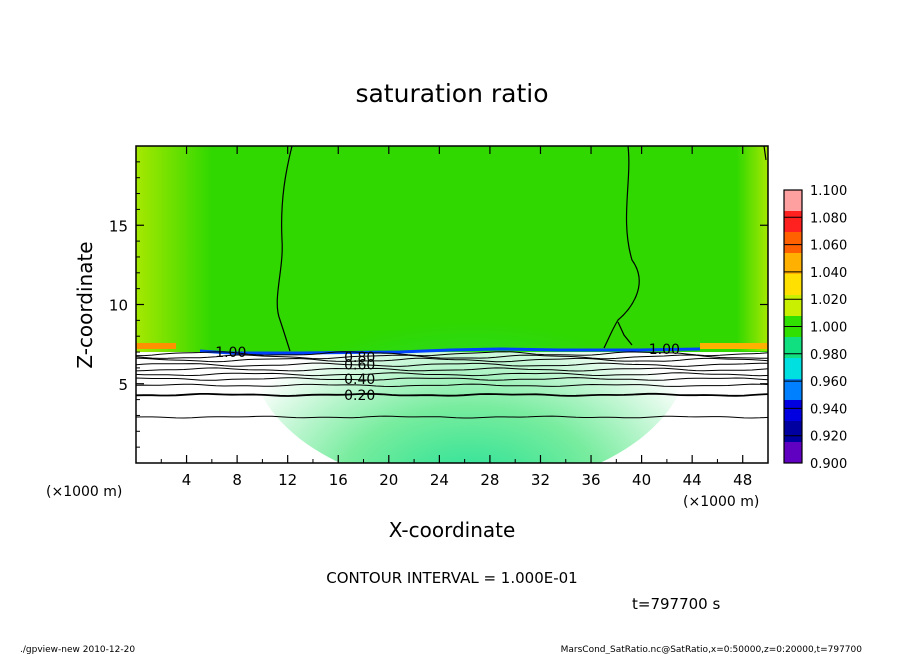 Image resolution: width=904 pixels, height=654 pixels. What do you see at coordinates (742, 480) in the screenshot?
I see `x-tick-label-48: 48` at bounding box center [742, 480].